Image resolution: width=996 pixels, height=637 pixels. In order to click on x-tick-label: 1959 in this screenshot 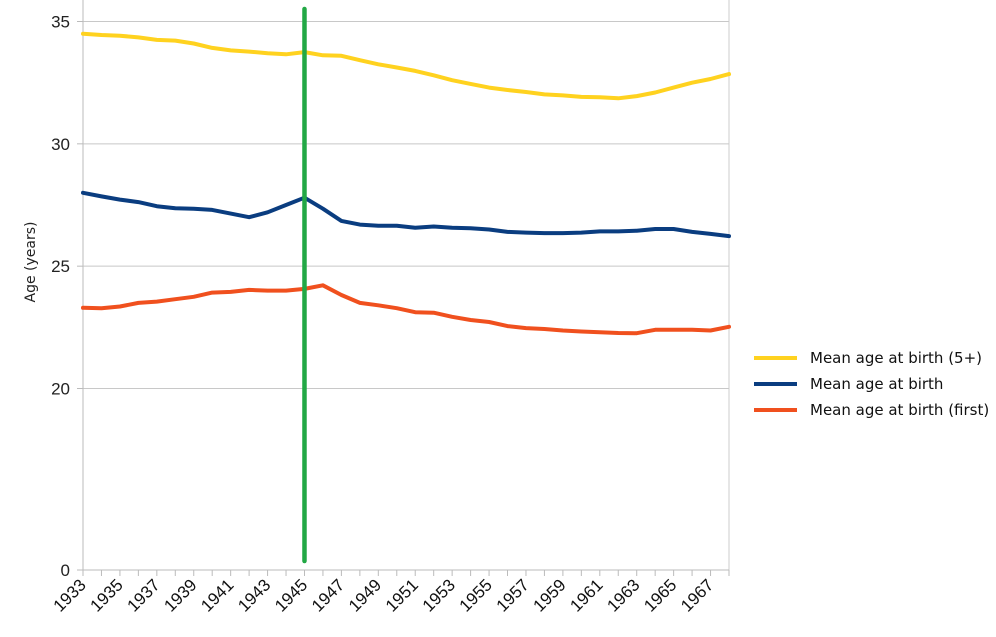, I will do `click(550, 595)`.